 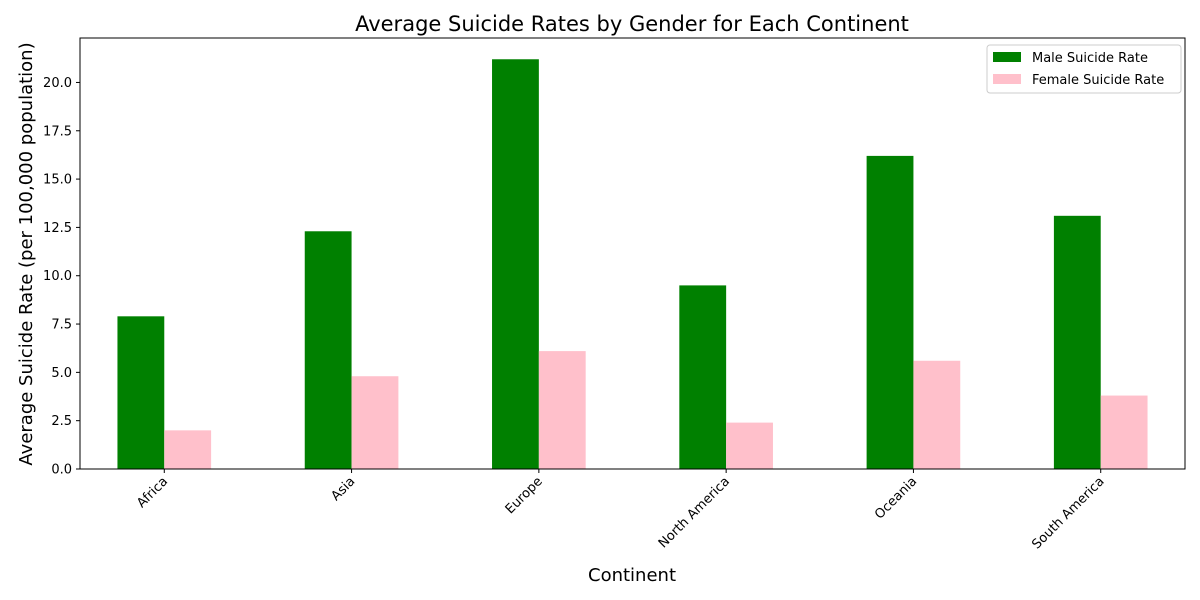 What do you see at coordinates (562, 410) in the screenshot?
I see `bar-female-europe` at bounding box center [562, 410].